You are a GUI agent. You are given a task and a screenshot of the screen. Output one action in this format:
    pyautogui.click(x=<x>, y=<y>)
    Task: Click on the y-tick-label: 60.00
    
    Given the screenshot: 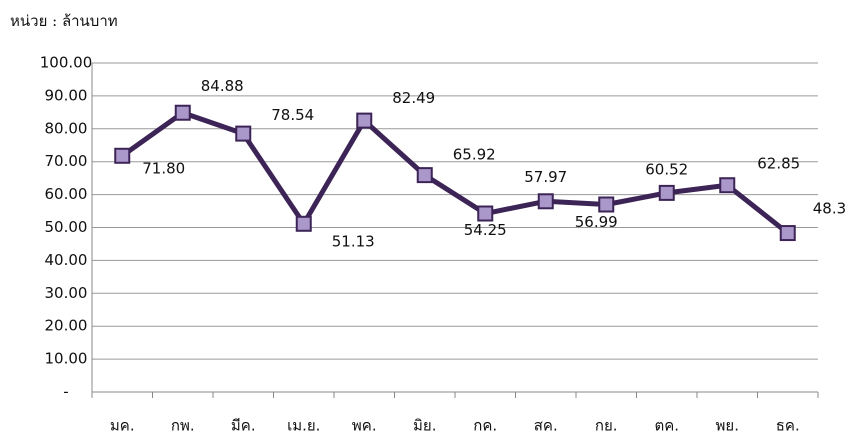 What is the action you would take?
    pyautogui.click(x=66, y=194)
    